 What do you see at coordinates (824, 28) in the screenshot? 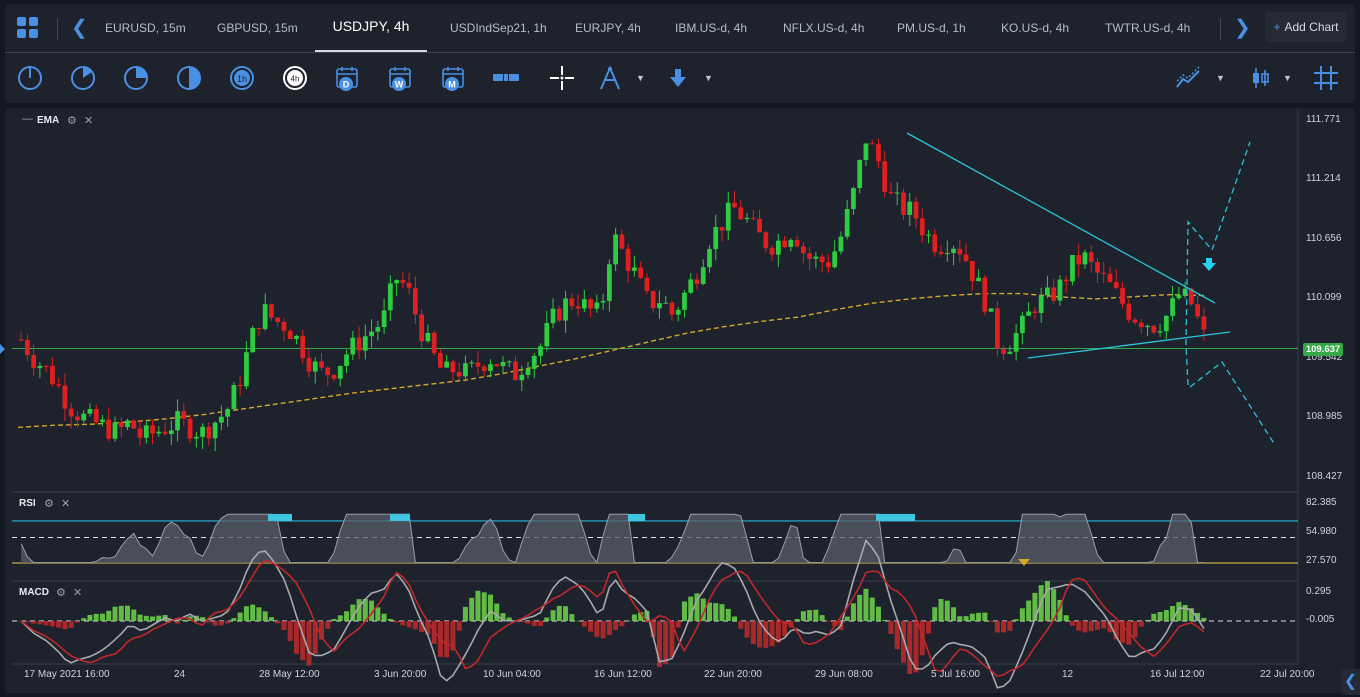
I see `tab-nflx-us-d-4h: NFLX.US-d, 4h` at bounding box center [824, 28].